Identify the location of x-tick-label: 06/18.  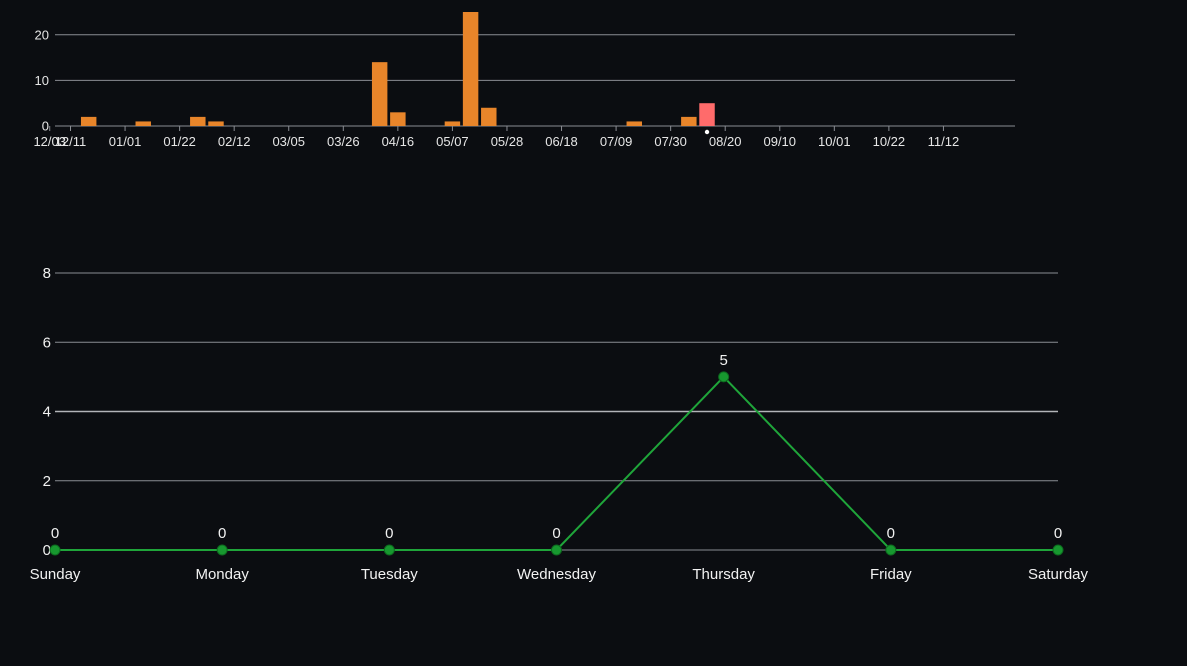
(561, 141).